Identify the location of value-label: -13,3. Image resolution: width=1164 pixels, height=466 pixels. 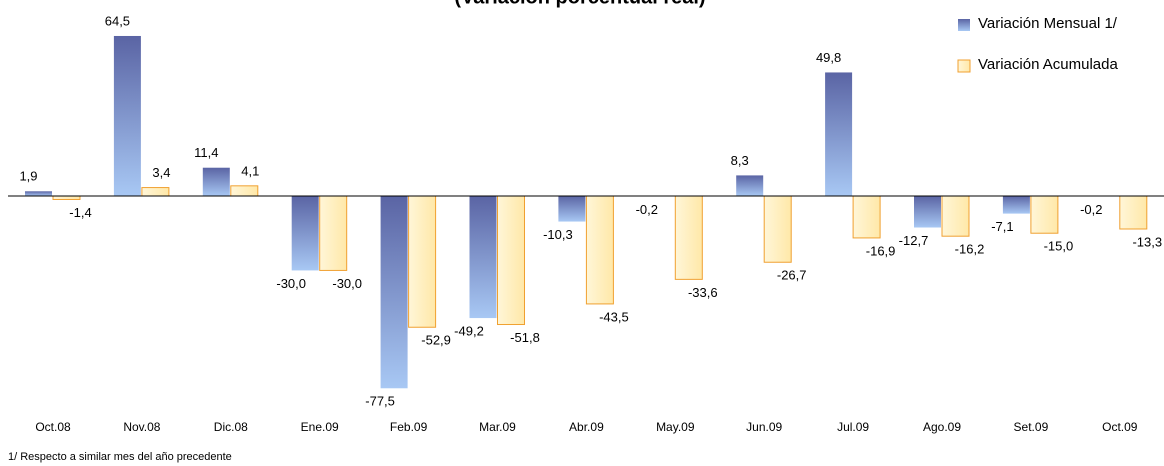
(1147, 241).